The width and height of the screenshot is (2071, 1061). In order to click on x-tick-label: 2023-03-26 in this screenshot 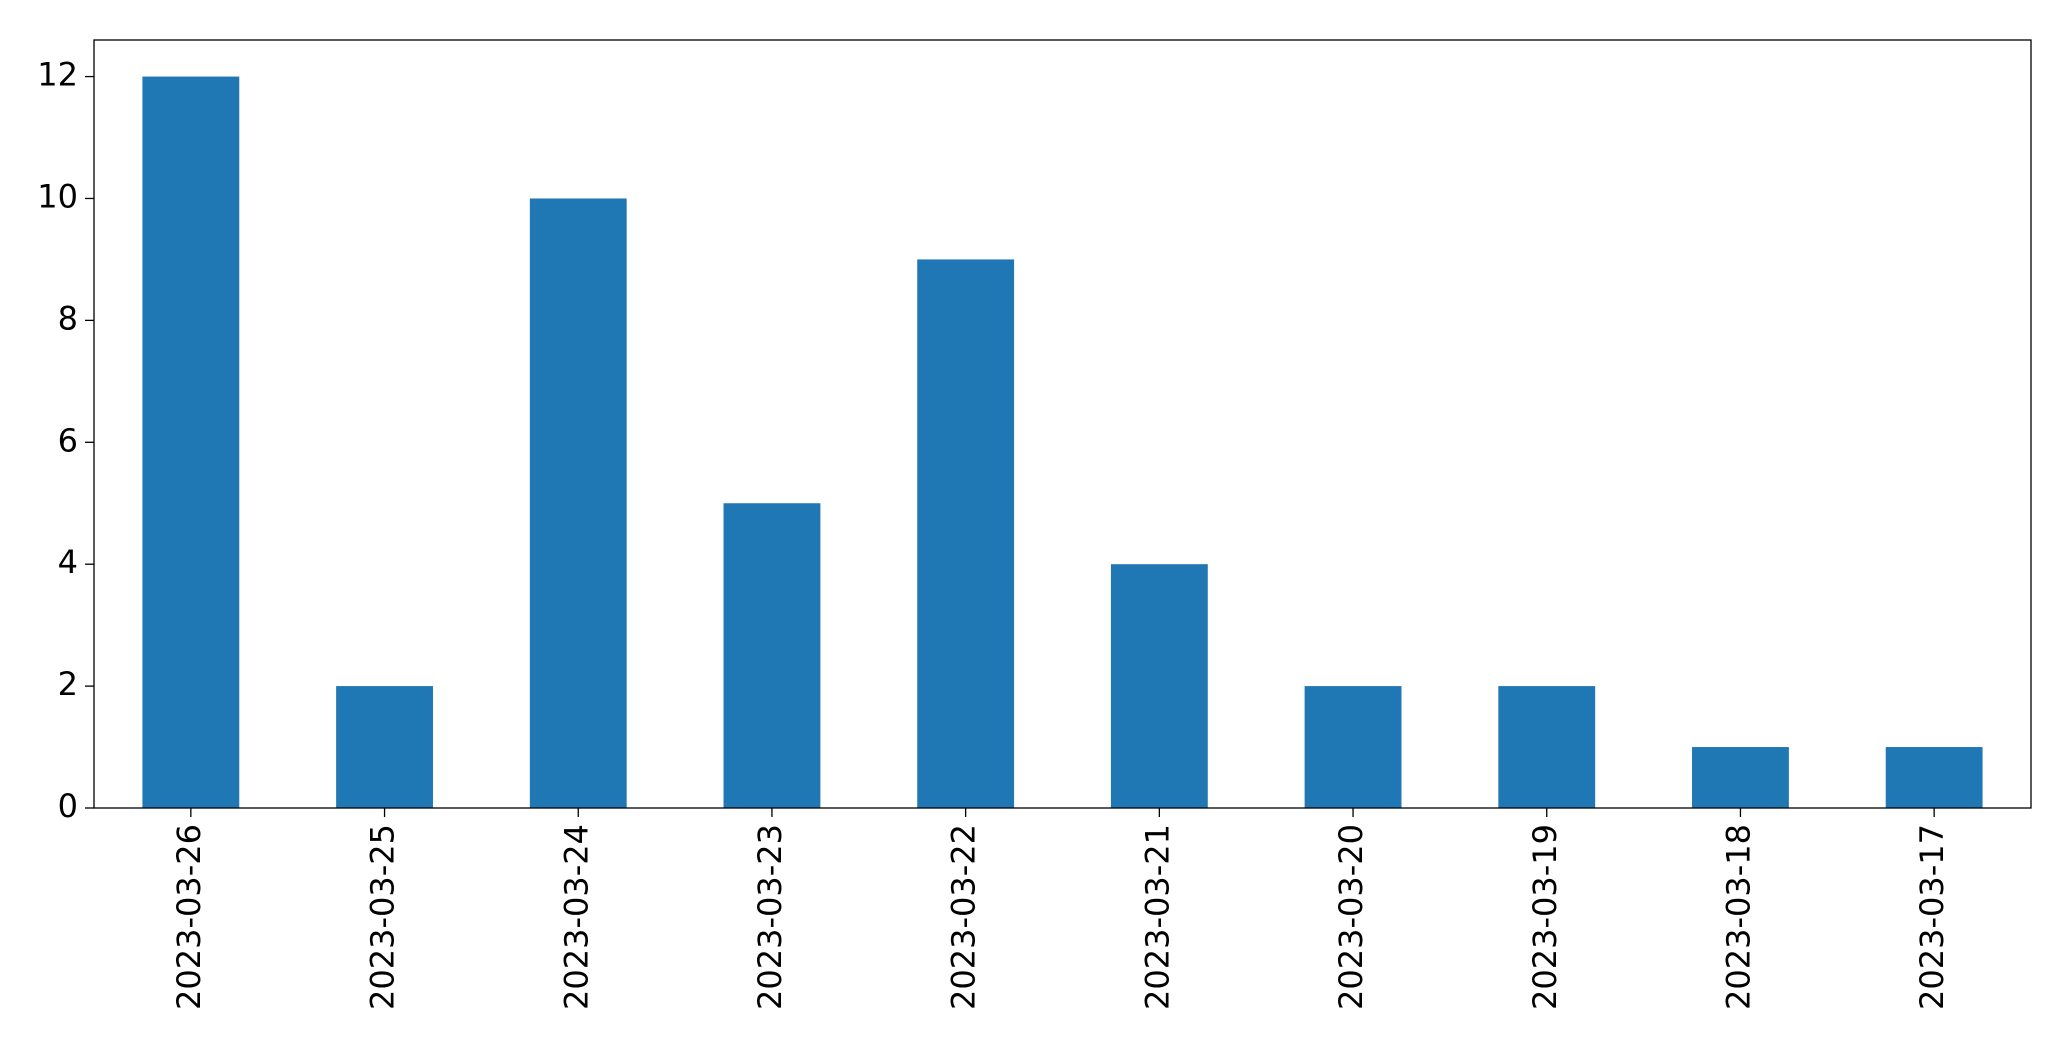, I will do `click(189, 917)`.